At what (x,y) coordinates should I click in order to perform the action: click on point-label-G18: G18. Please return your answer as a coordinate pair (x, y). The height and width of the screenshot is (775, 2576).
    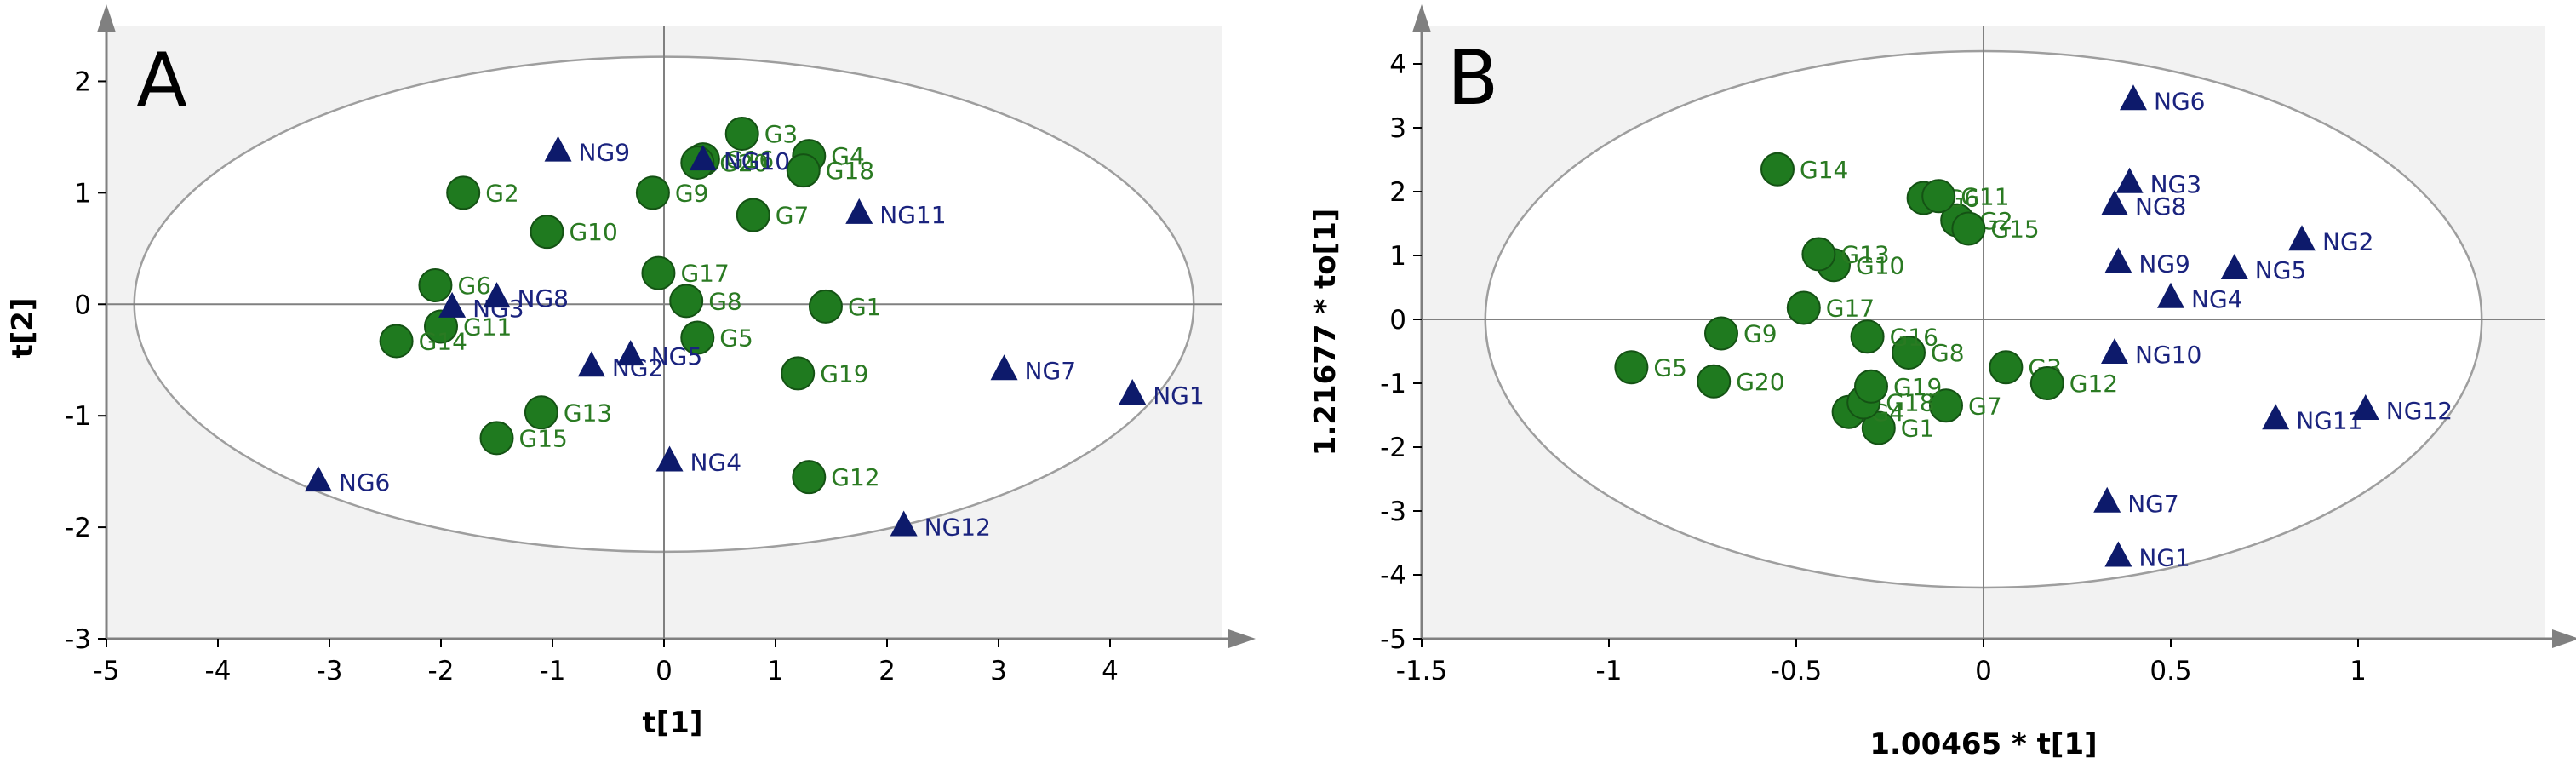
    Looking at the image, I should click on (1910, 403).